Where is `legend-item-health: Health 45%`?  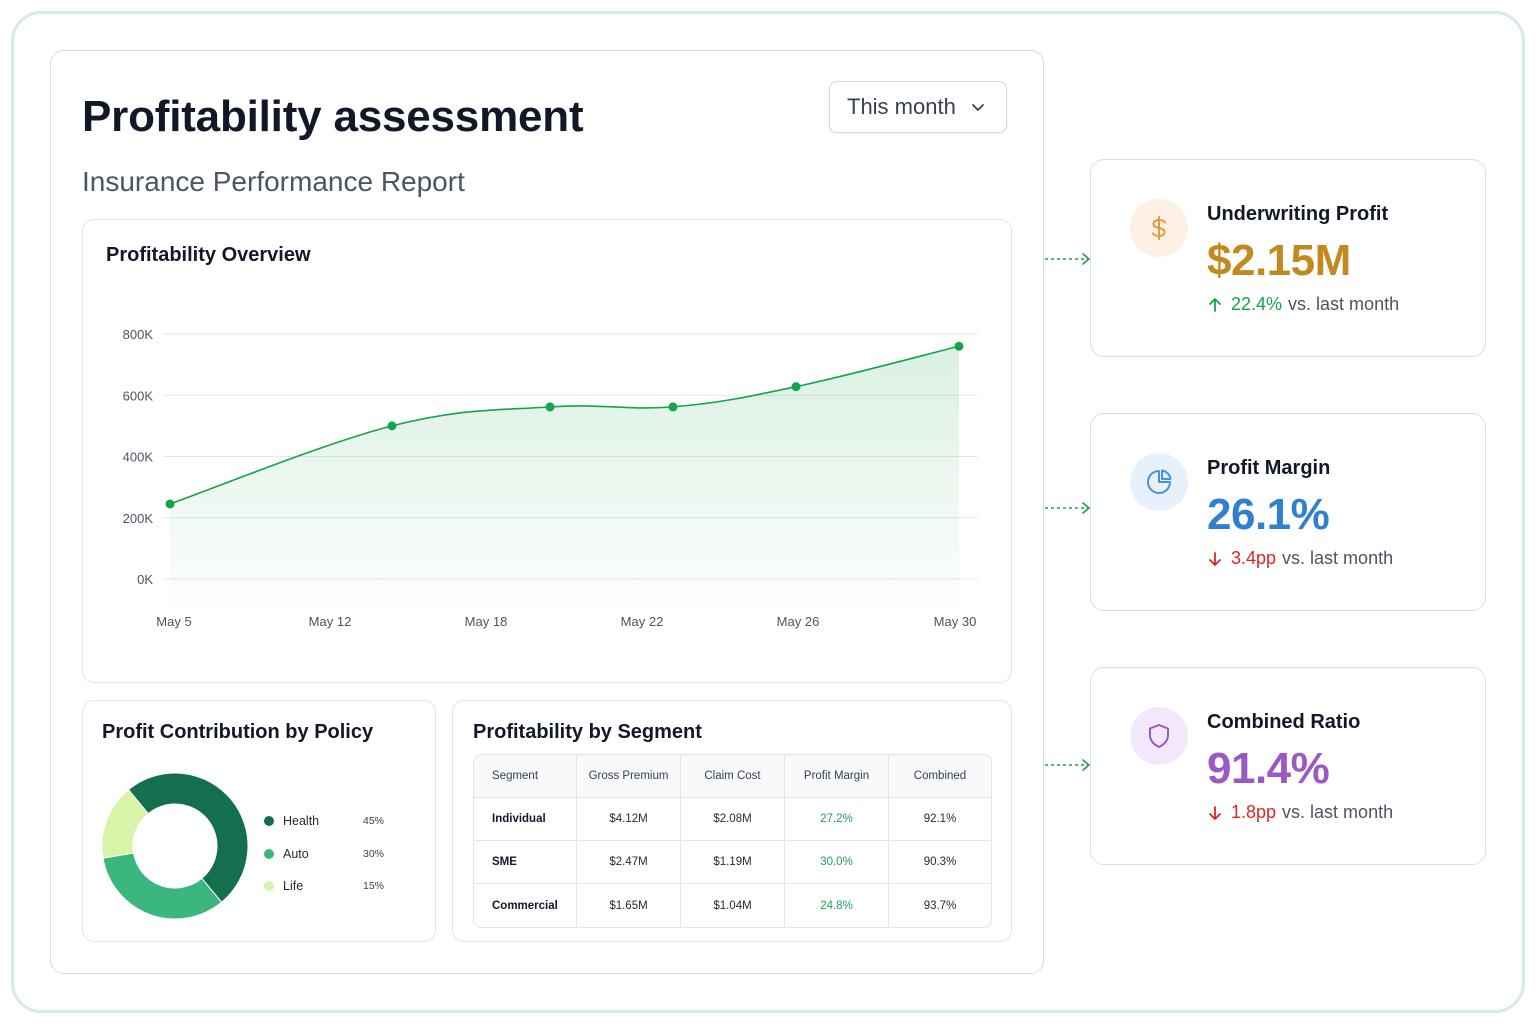 legend-item-health: Health 45% is located at coordinates (334, 821).